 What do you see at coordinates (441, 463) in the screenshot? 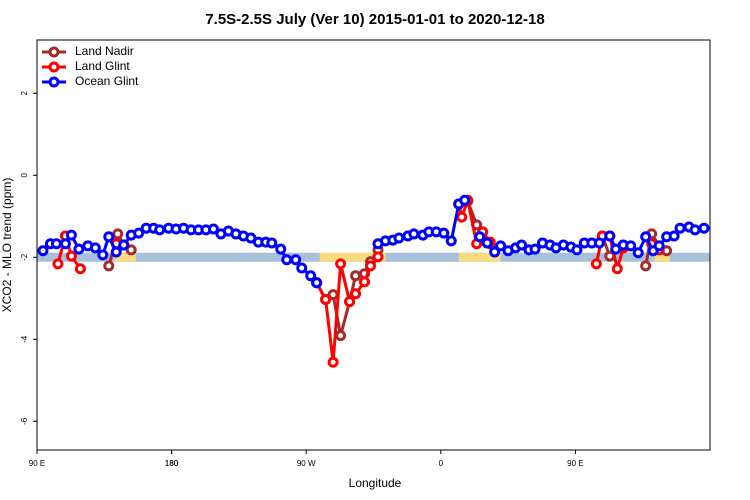
I see `x-tick-label: 0` at bounding box center [441, 463].